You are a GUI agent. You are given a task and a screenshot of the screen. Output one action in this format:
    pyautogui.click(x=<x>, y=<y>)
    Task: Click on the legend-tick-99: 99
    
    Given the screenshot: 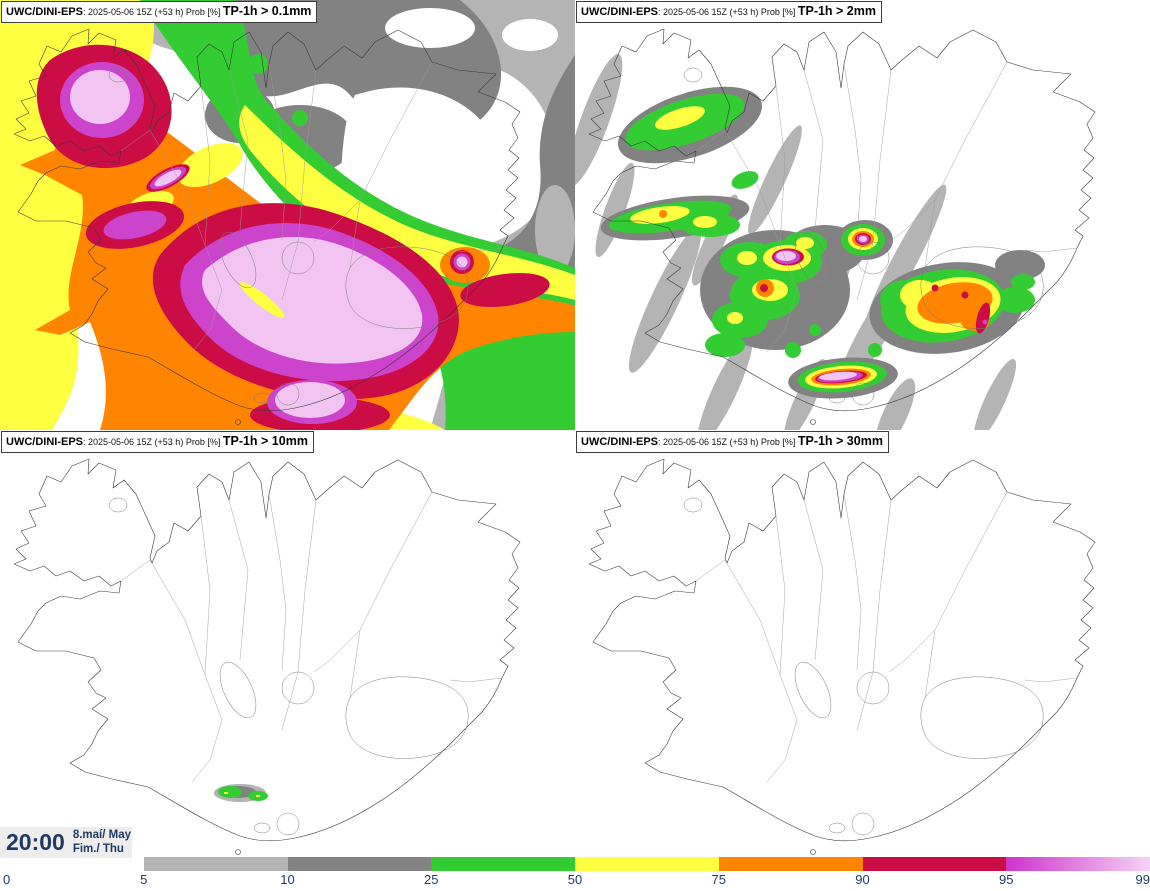 What is the action you would take?
    pyautogui.click(x=1142, y=879)
    